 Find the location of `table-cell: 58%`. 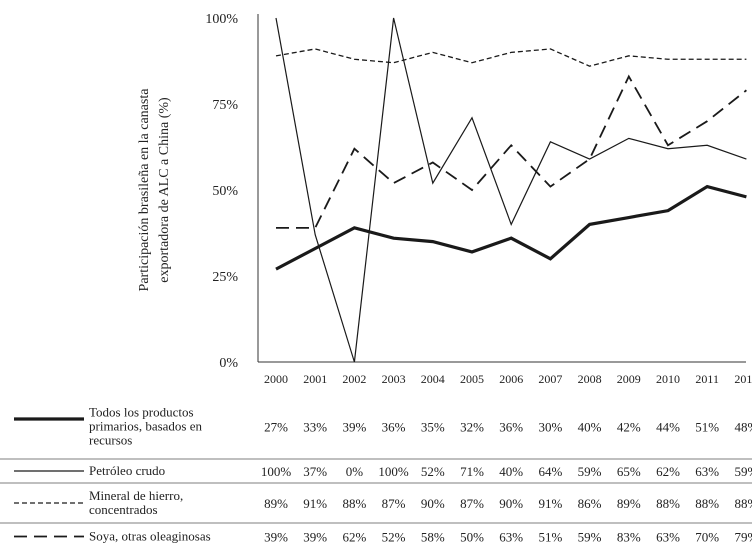

table-cell: 58% is located at coordinates (433, 537).